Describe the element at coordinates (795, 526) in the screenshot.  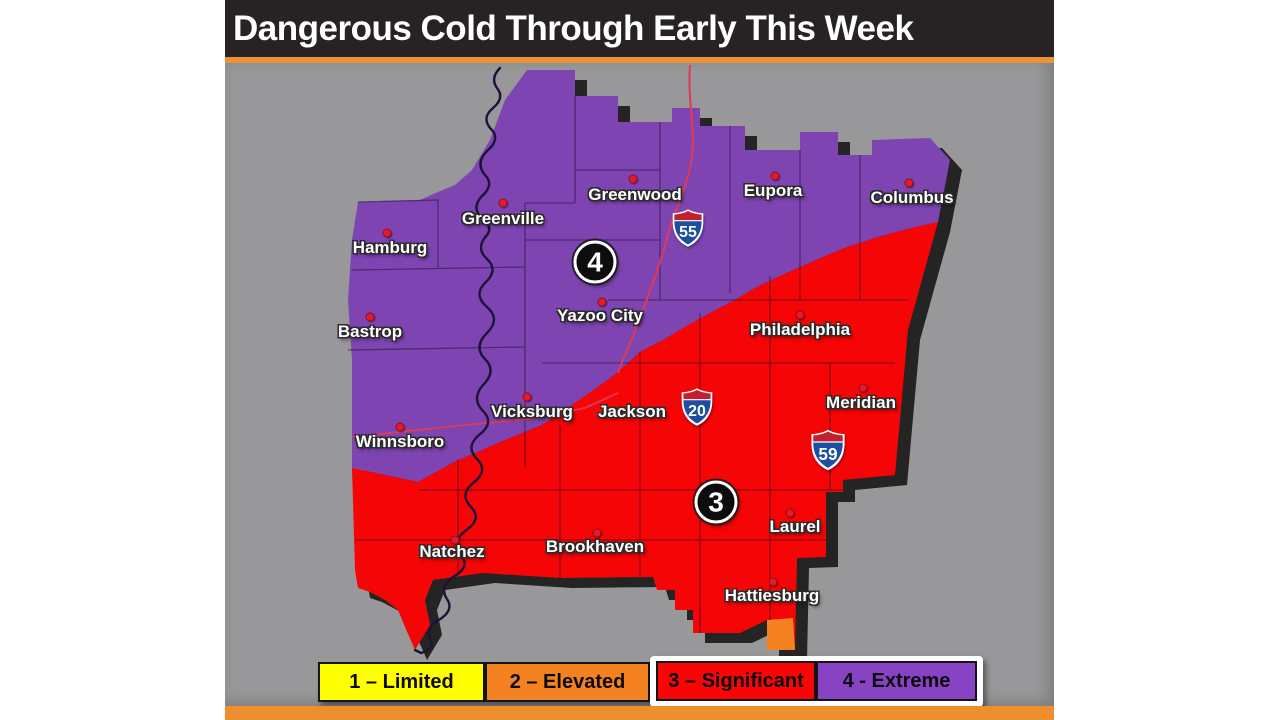
I see `city-label-laurel: Laurel` at that location.